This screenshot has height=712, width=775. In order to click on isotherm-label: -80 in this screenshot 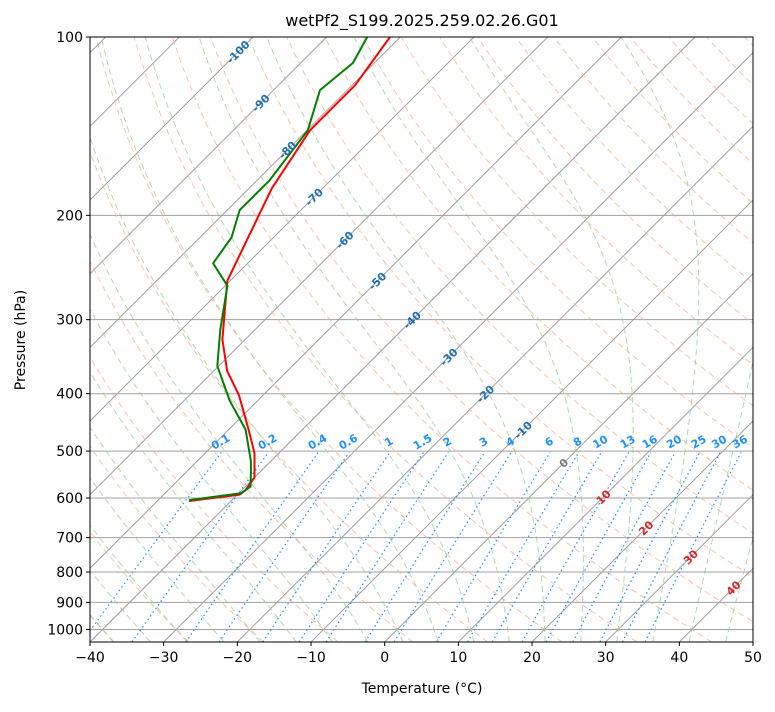, I will do `click(287, 149)`.